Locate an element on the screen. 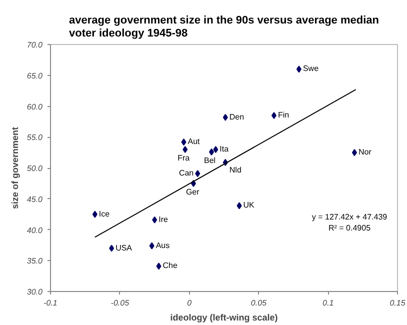 This screenshot has height=325, width=407. annotation: y = 127.42x + 47.439 is located at coordinates (350, 217).